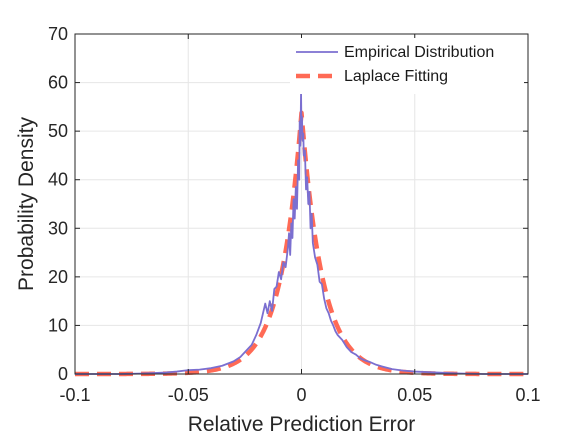 Image resolution: width=581 pixels, height=441 pixels. I want to click on legend-label-empirical: Empirical Distribution, so click(419, 52).